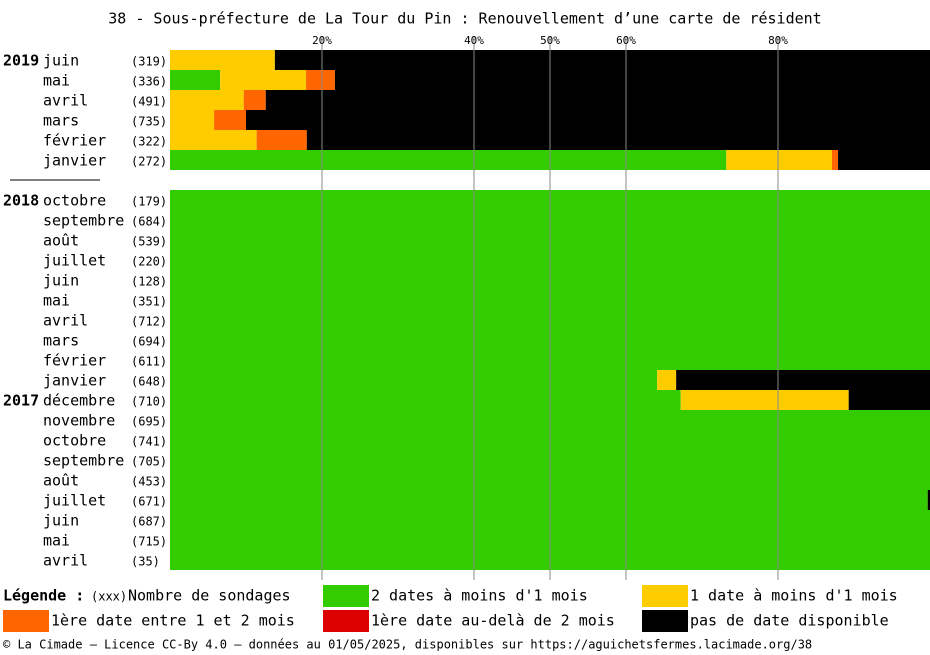 This screenshot has width=930, height=655. What do you see at coordinates (149, 382) in the screenshot?
I see `count-label: (648)` at bounding box center [149, 382].